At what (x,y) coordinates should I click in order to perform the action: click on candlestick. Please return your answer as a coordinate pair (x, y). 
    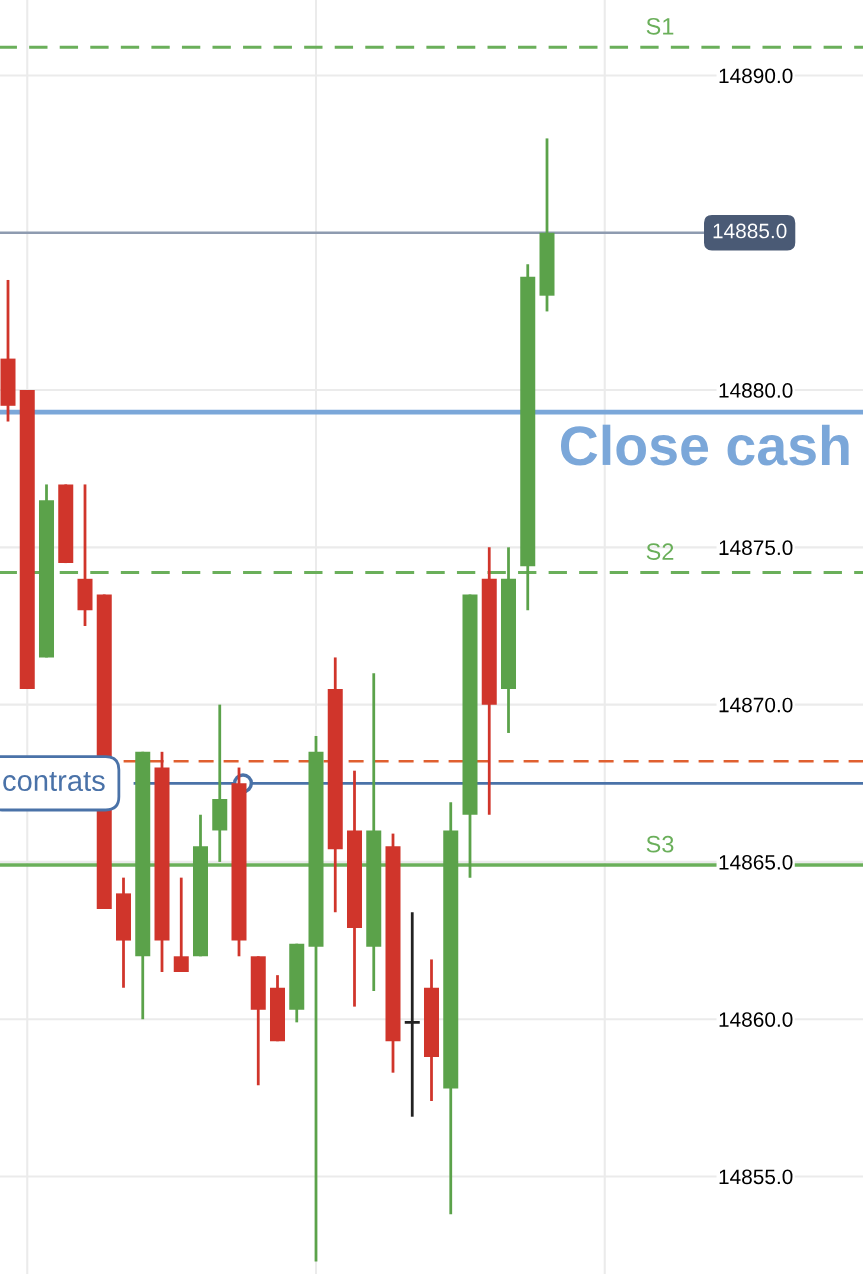
    Looking at the image, I should click on (181, 925).